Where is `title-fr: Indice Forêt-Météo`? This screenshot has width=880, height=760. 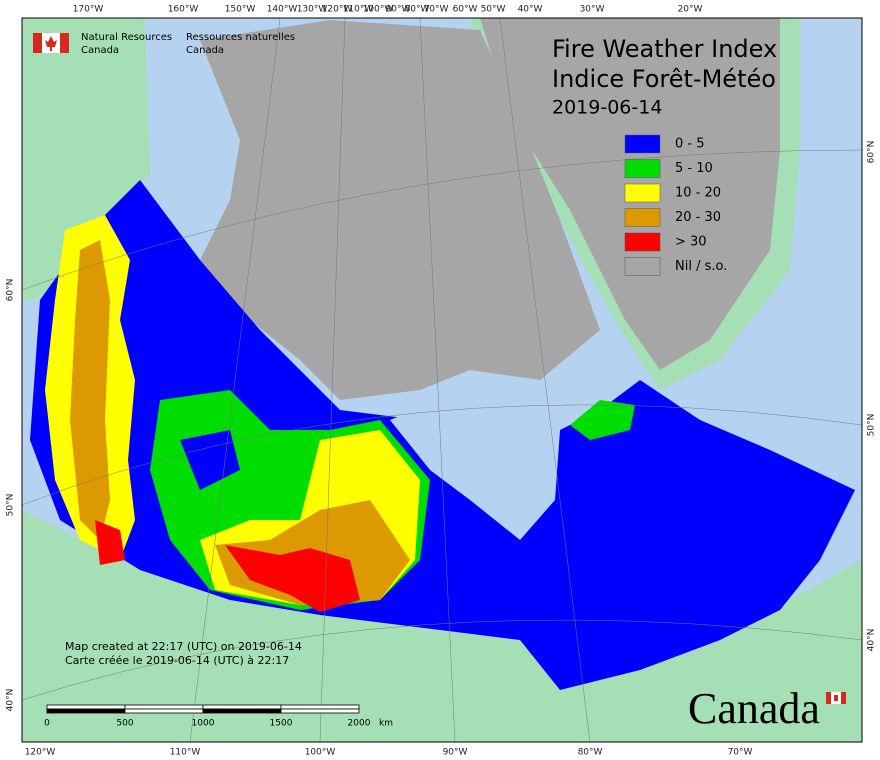 title-fr: Indice Forêt-Météo is located at coordinates (664, 79).